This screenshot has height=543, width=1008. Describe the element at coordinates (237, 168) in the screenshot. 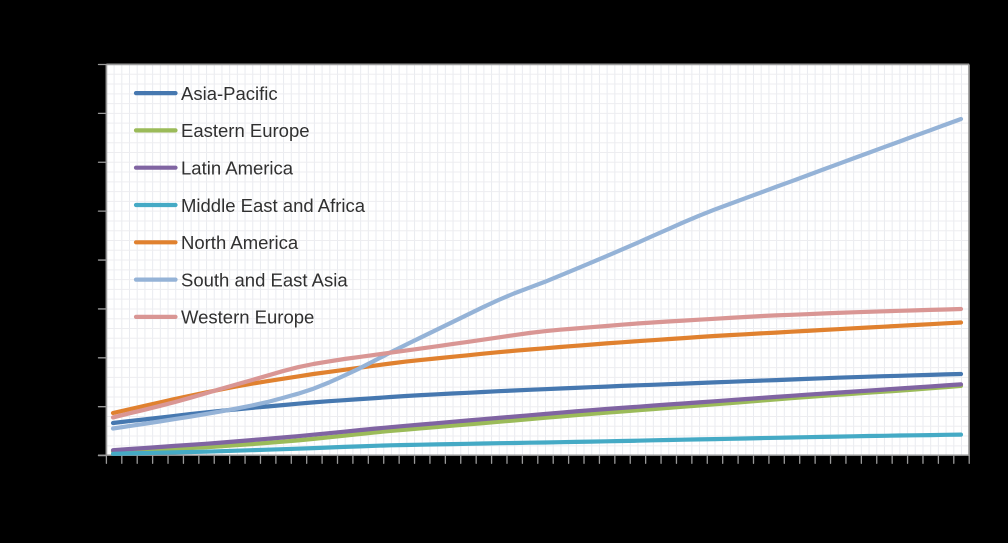

I see `svg-text: Latin America` at that location.